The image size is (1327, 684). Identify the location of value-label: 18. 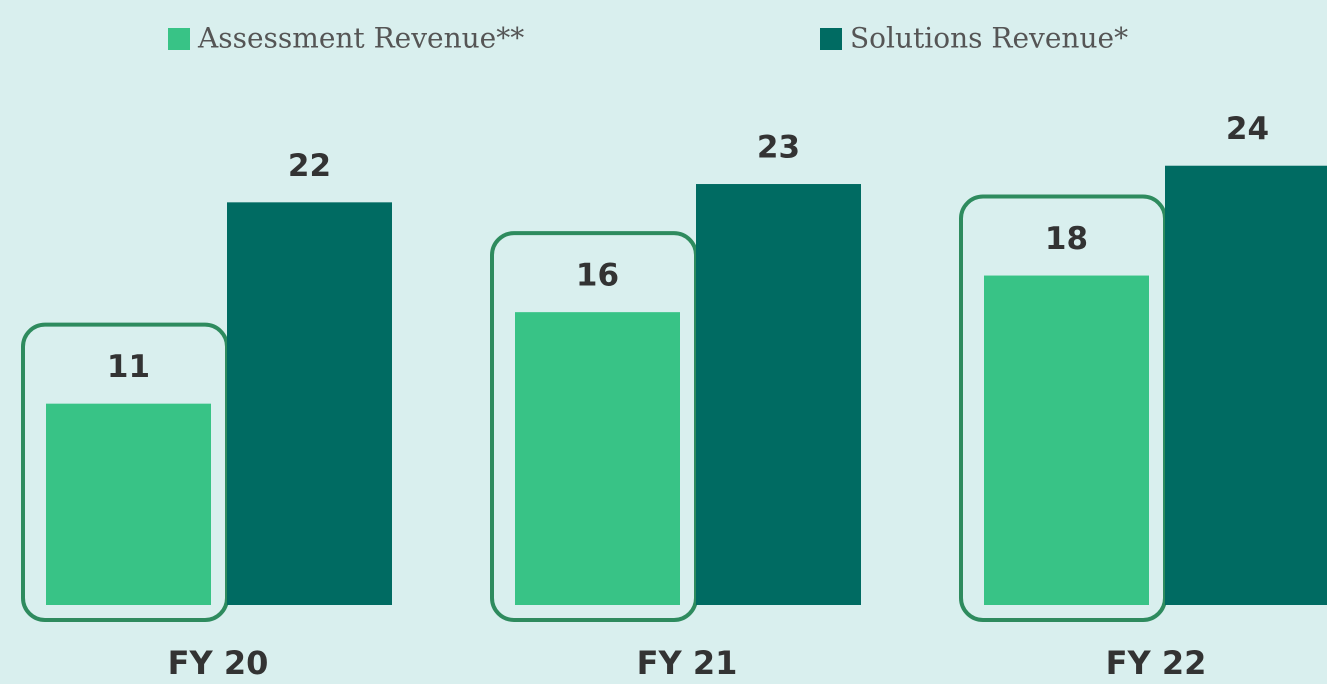
(1066, 239).